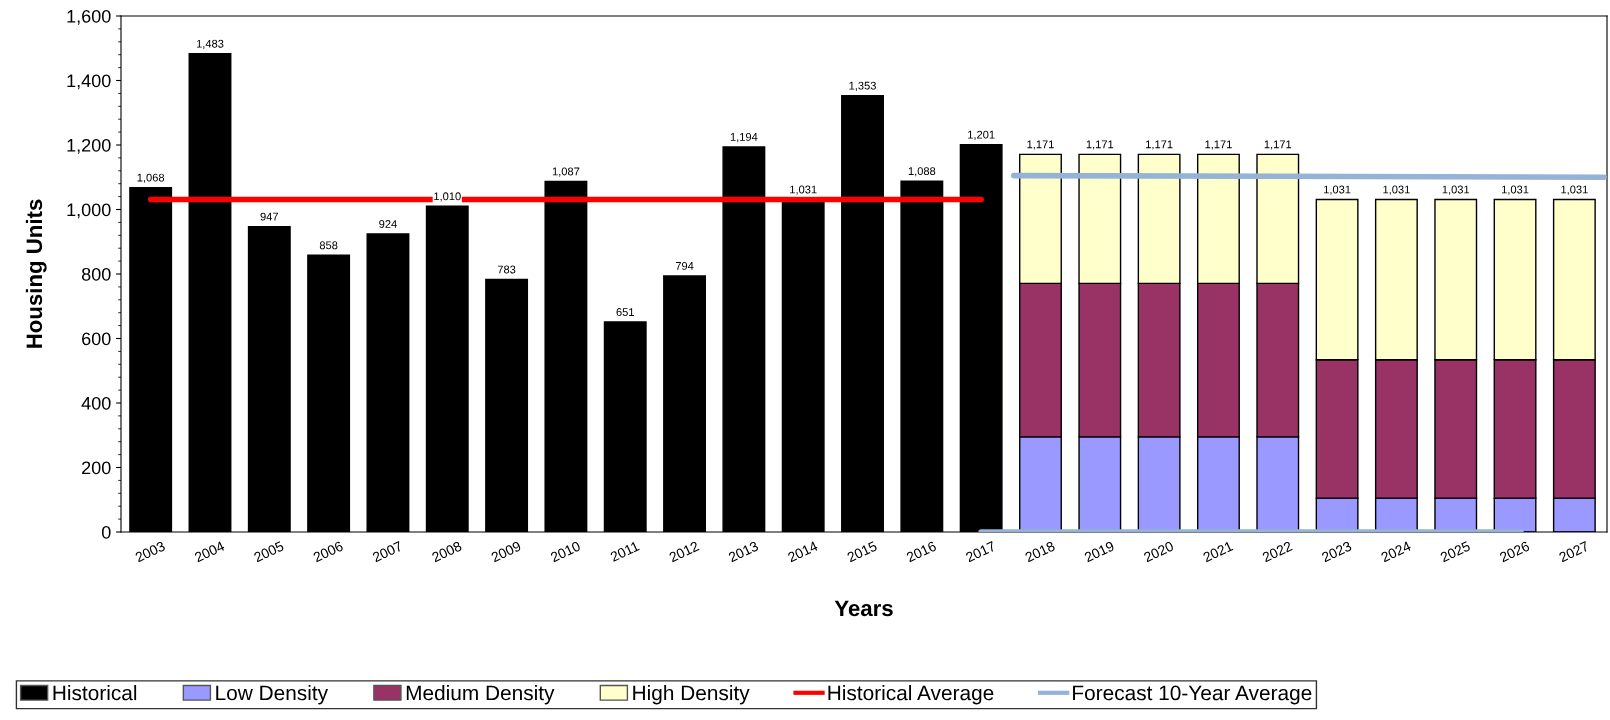 The height and width of the screenshot is (720, 1610). What do you see at coordinates (96, 274) in the screenshot?
I see `y-tick-label: 800` at bounding box center [96, 274].